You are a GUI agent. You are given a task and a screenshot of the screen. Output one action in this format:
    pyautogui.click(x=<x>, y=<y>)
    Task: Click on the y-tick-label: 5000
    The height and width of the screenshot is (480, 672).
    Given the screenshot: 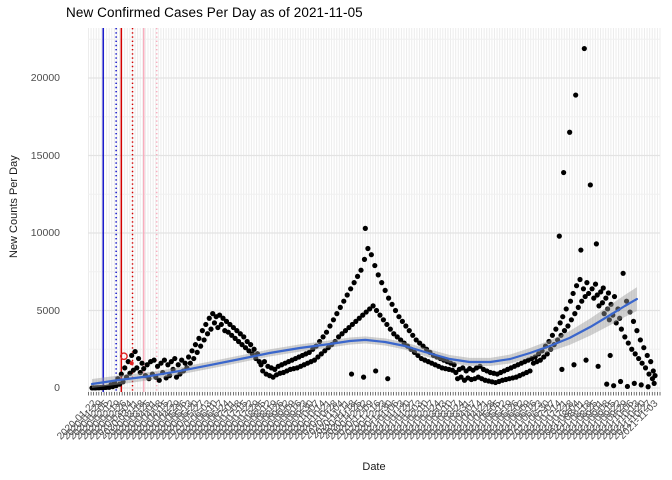 What is the action you would take?
    pyautogui.click(x=48, y=310)
    